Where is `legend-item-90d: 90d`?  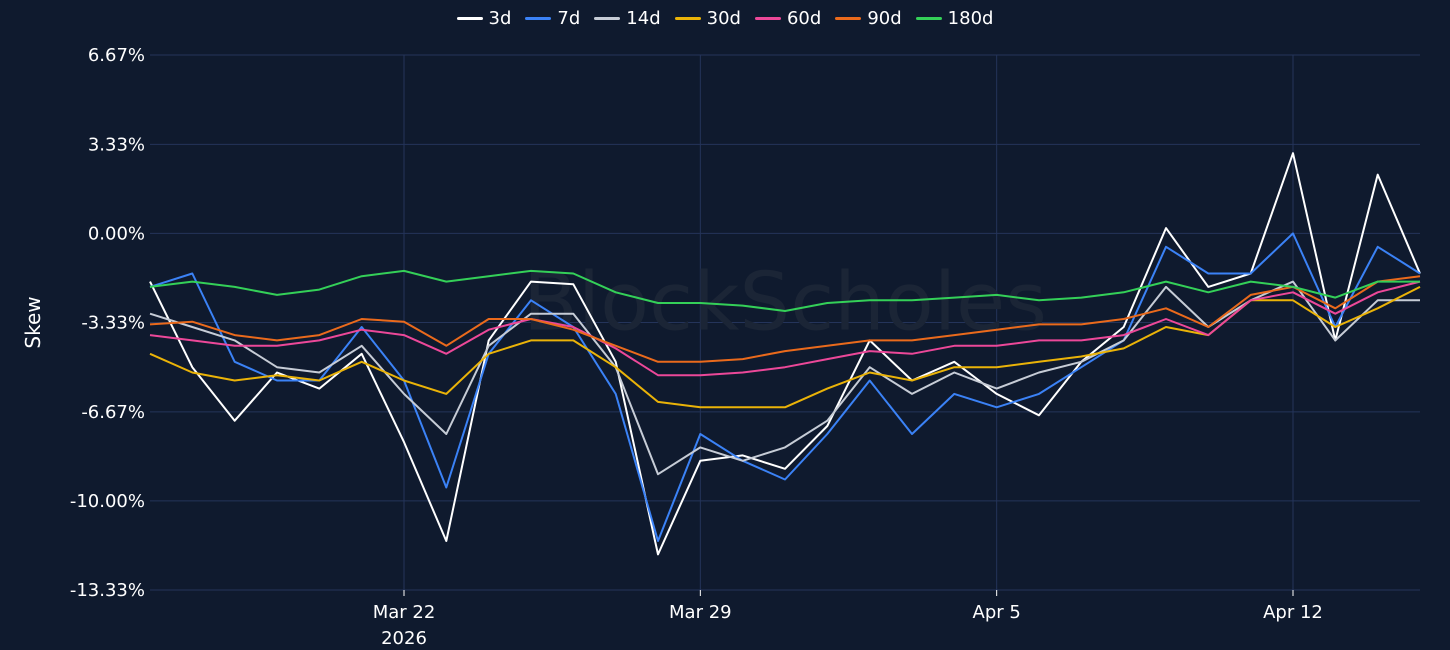 legend-item-90d: 90d is located at coordinates (868, 18).